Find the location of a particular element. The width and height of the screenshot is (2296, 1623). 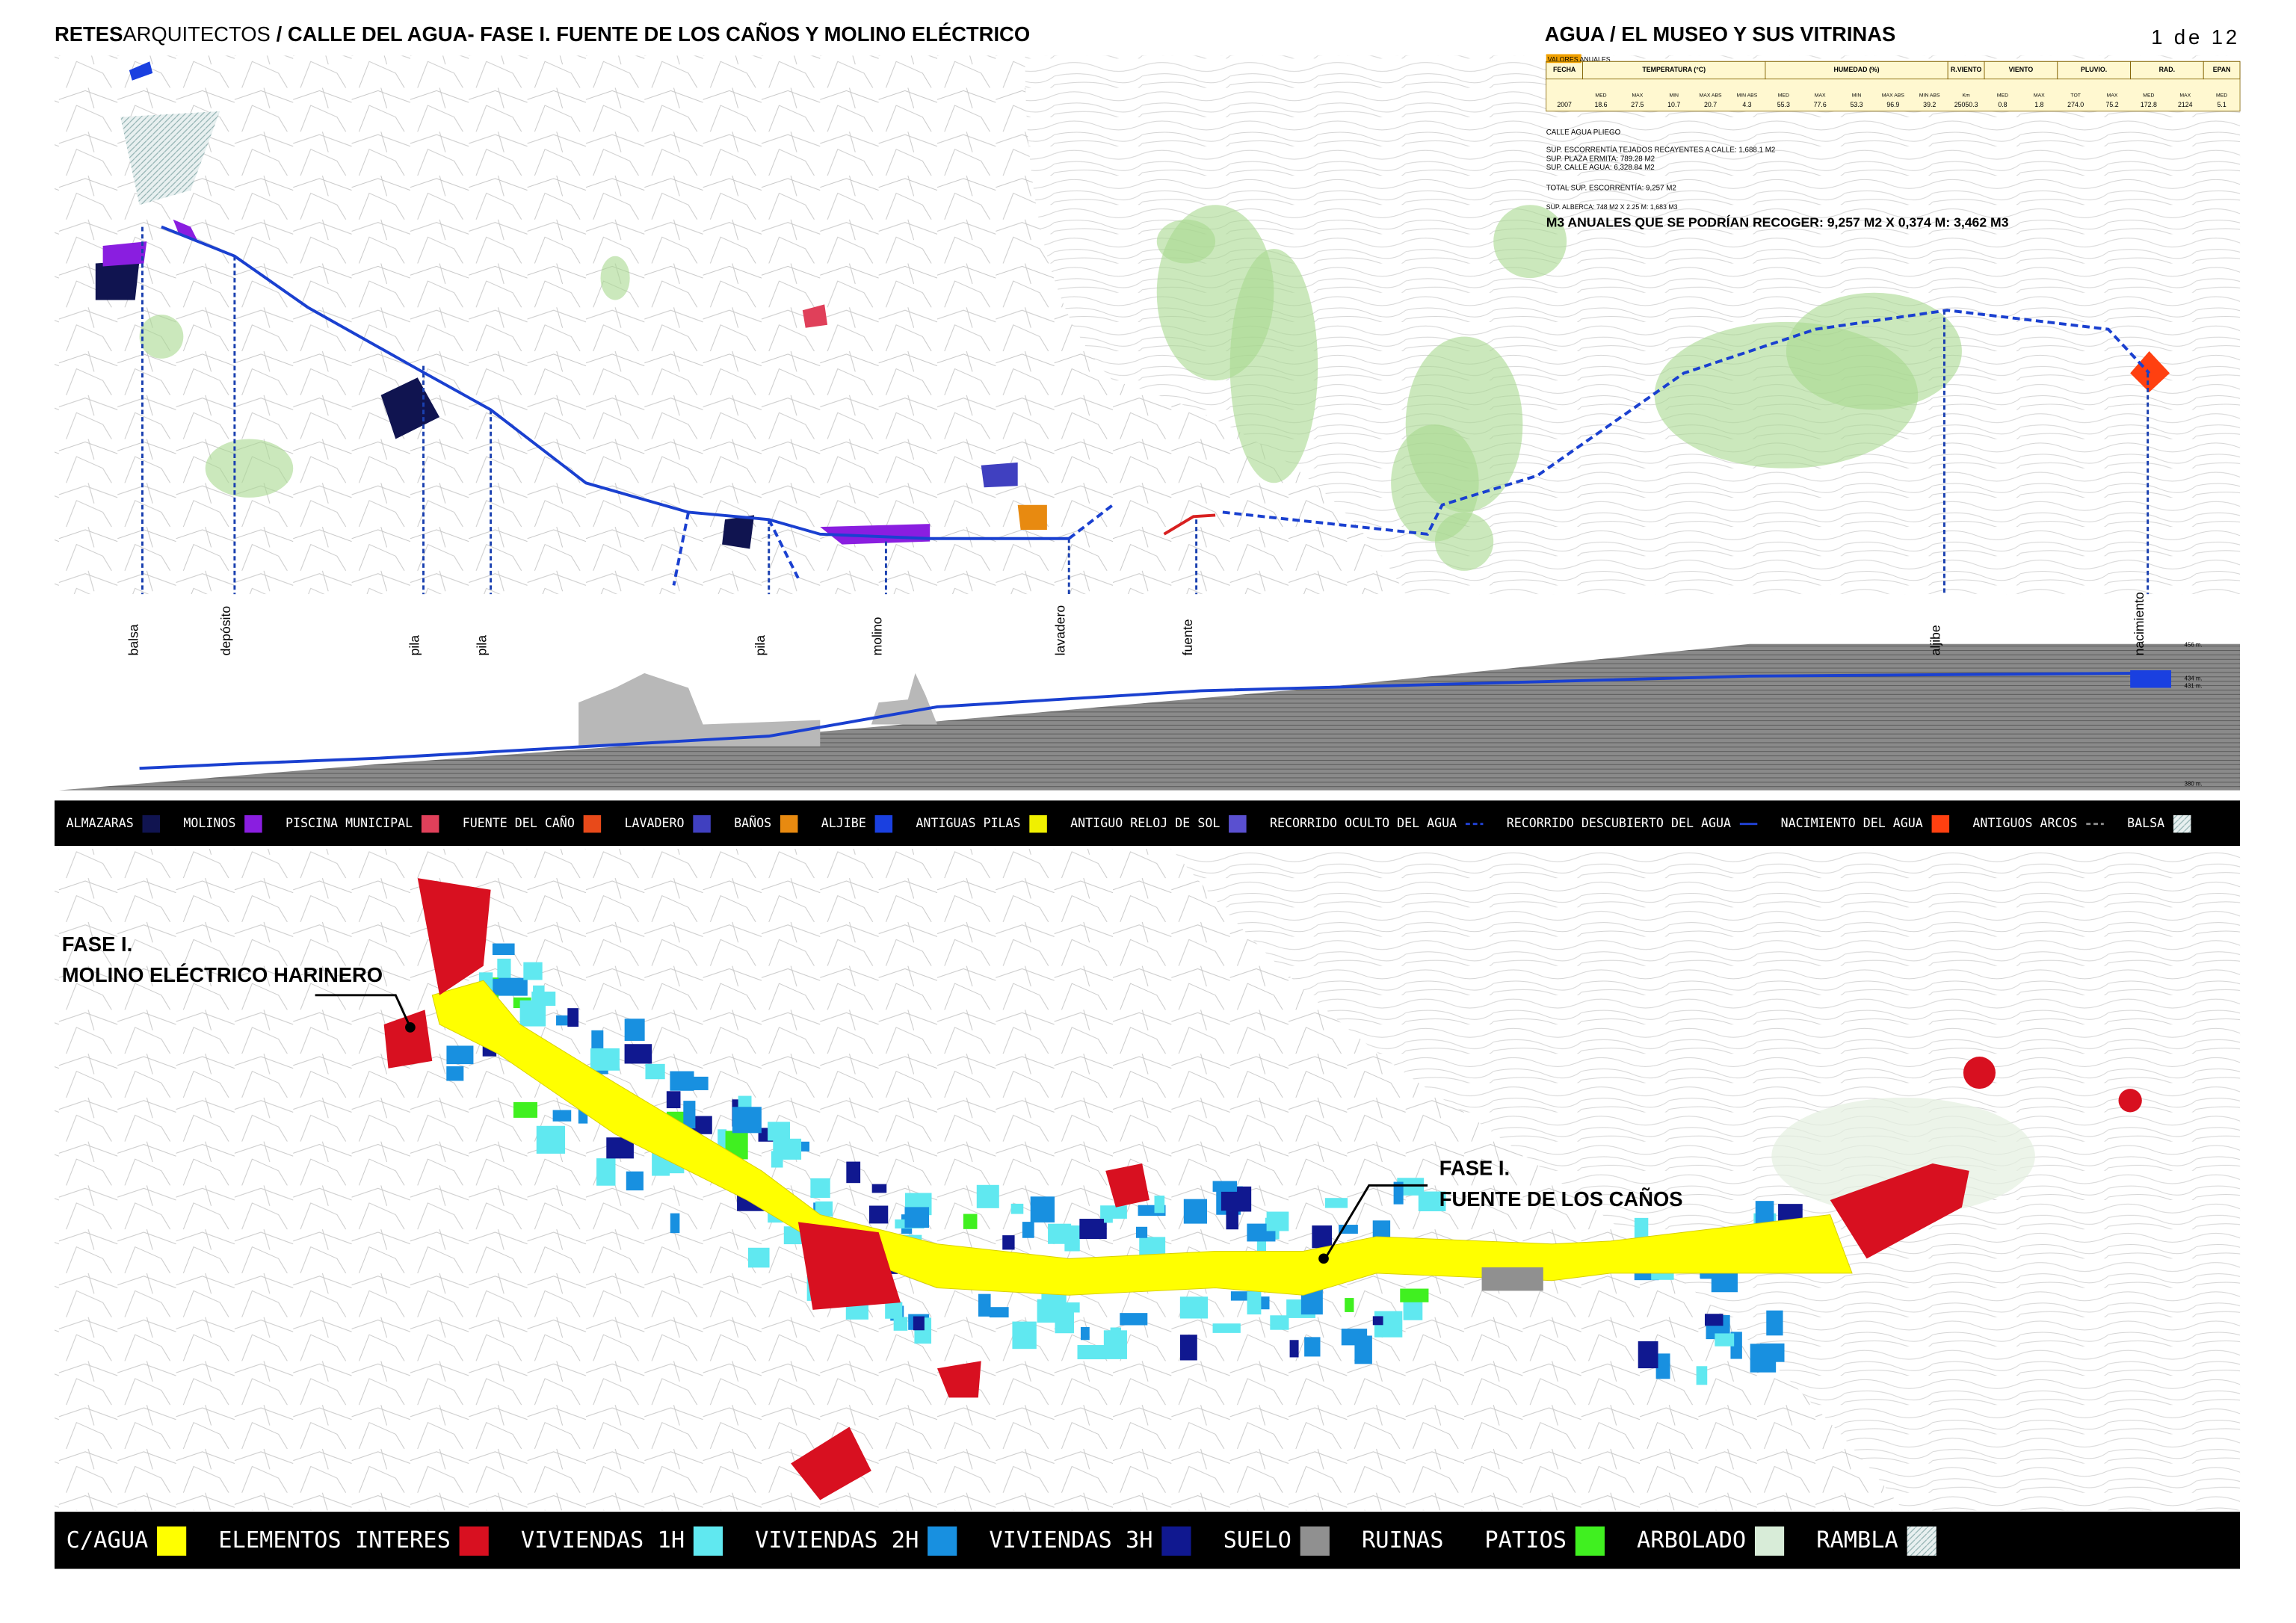

table-group: RAD. is located at coordinates (2168, 69).